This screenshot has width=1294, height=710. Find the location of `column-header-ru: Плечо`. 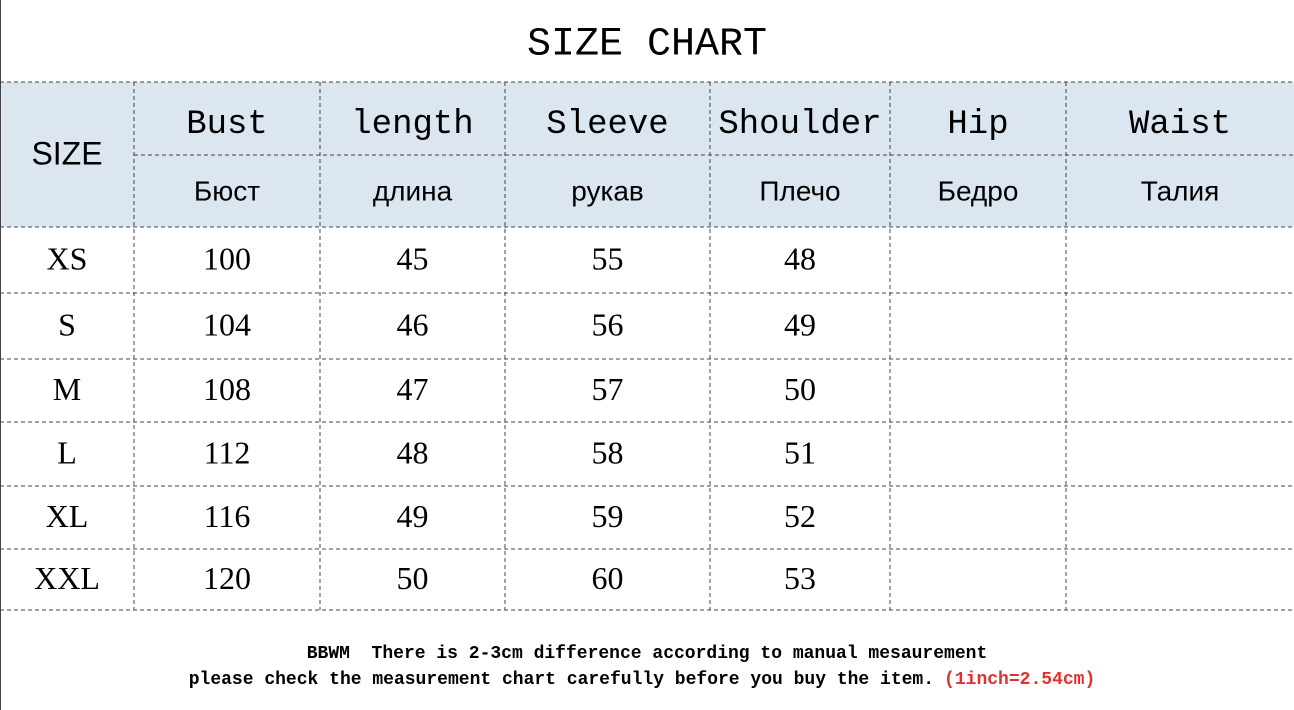

column-header-ru: Плечо is located at coordinates (799, 190).